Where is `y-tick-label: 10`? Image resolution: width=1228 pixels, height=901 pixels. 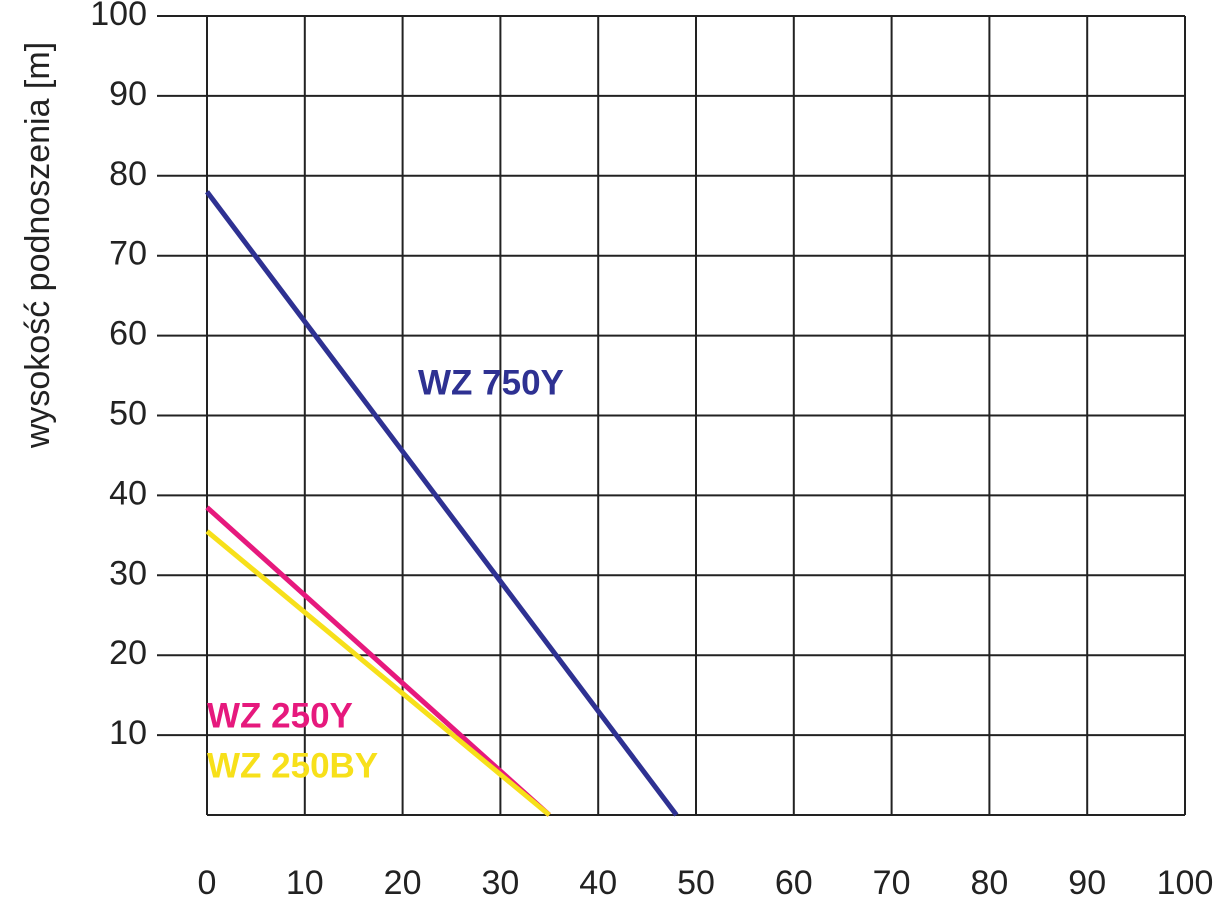
y-tick-label: 10 is located at coordinates (128, 733).